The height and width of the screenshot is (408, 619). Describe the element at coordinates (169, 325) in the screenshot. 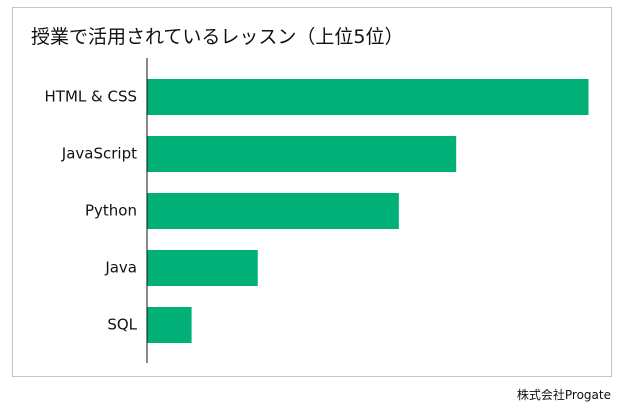

I see `bar-sql` at that location.